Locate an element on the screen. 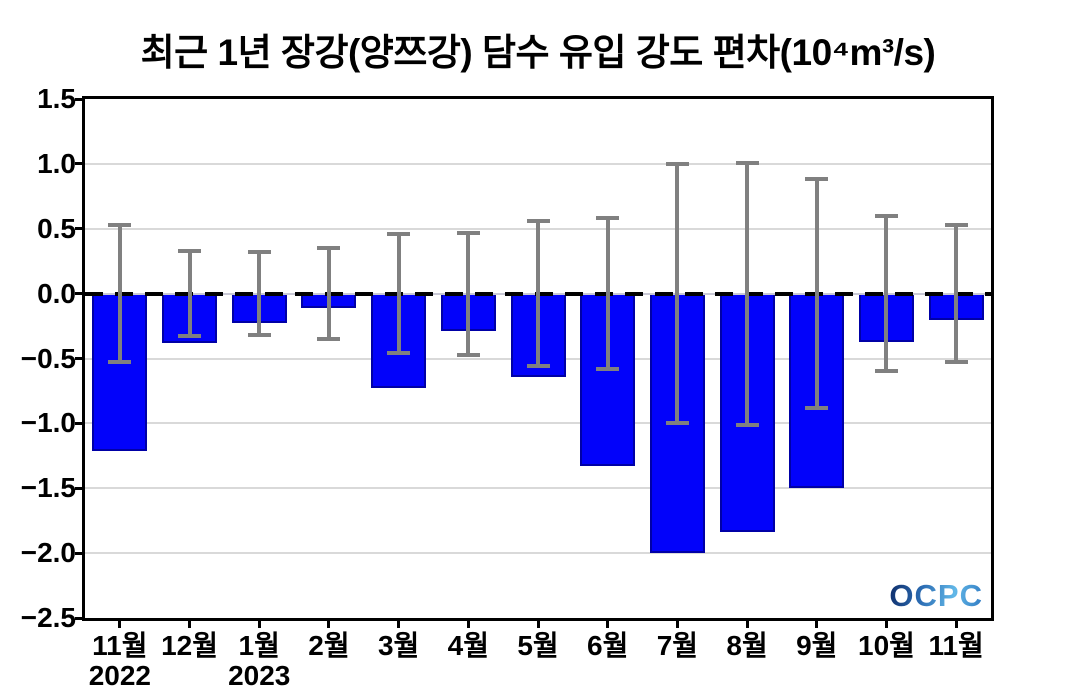 The image size is (1070, 700). y-tick-label-1: 1.0 is located at coordinates (56, 163).